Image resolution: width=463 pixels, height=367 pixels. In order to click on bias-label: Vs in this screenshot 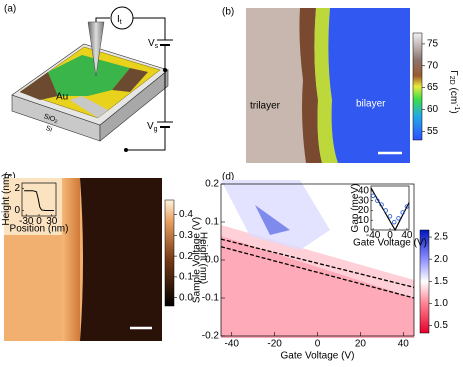, I will do `click(153, 44)`.